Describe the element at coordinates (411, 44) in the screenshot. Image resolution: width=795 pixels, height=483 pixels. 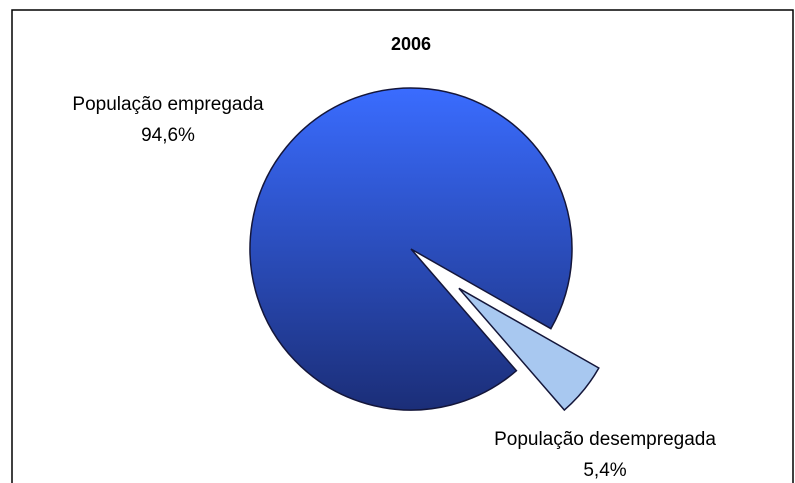
I see `chart-title: 2006` at that location.